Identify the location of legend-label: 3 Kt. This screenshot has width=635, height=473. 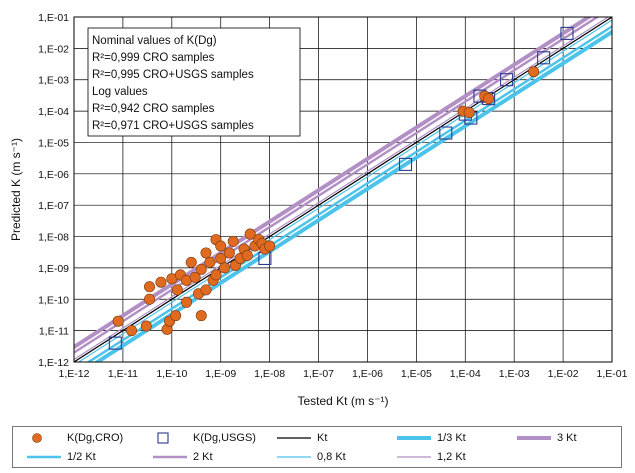
(567, 438).